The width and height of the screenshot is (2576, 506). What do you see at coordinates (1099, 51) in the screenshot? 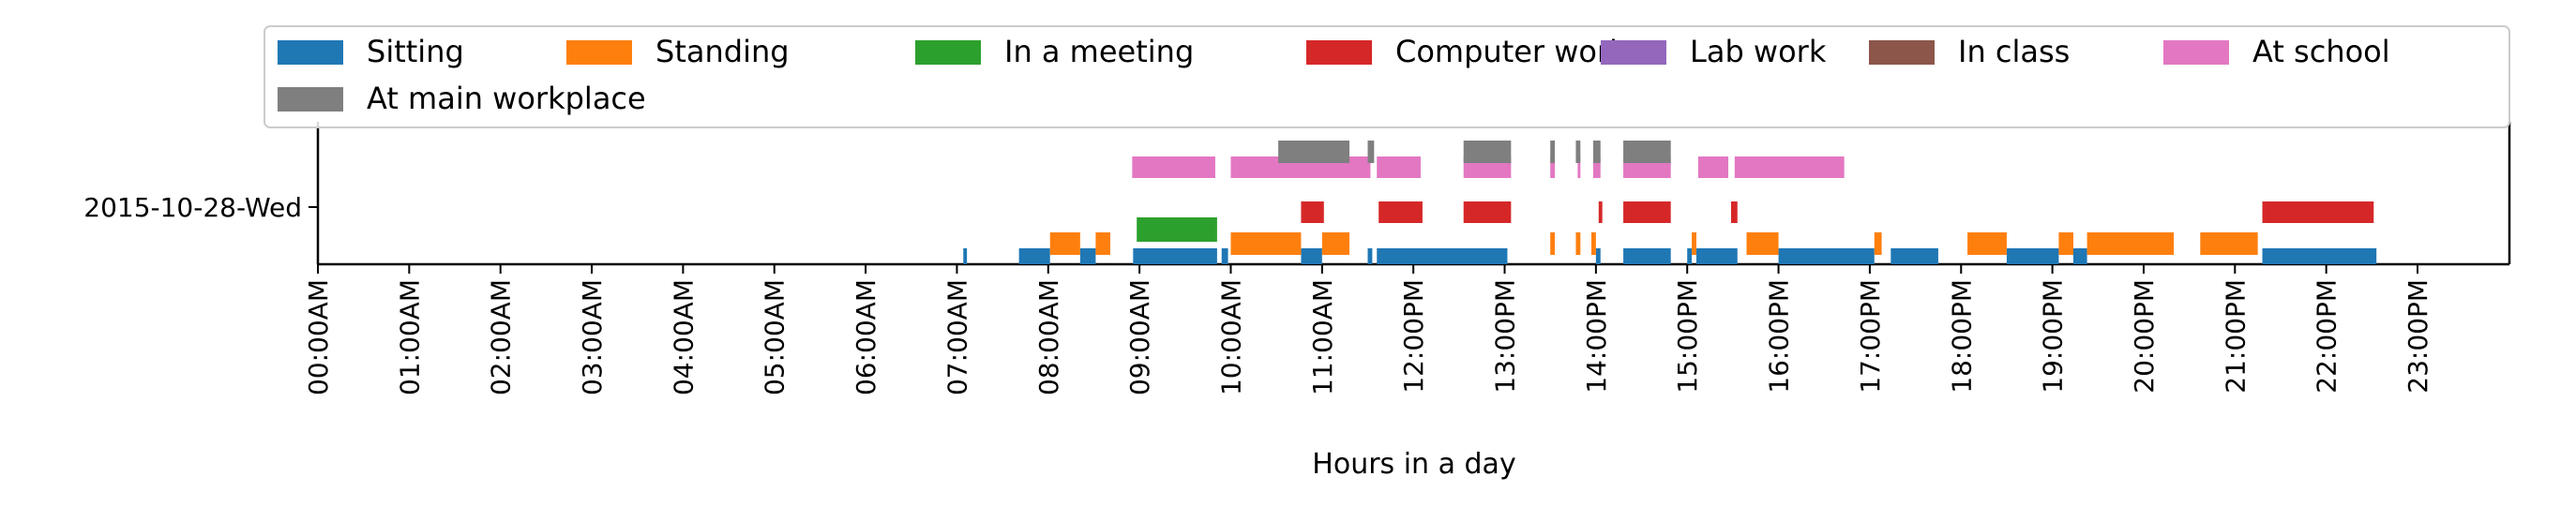
I see `legend-label: In a meeting` at bounding box center [1099, 51].